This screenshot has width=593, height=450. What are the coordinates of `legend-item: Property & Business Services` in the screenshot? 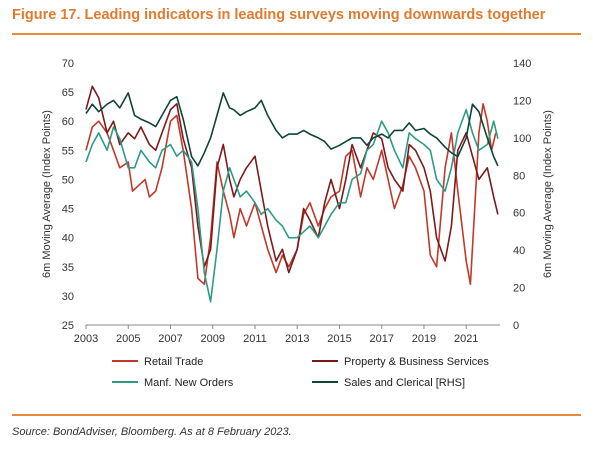 It's located at (400, 362).